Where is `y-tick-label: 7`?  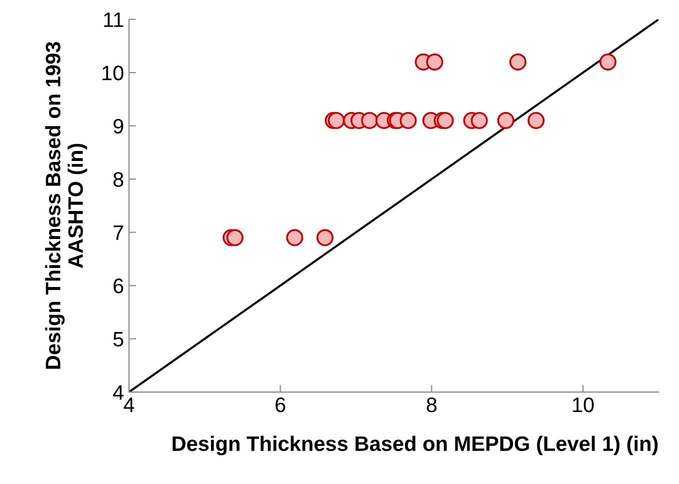 y-tick-label: 7 is located at coordinates (119, 233).